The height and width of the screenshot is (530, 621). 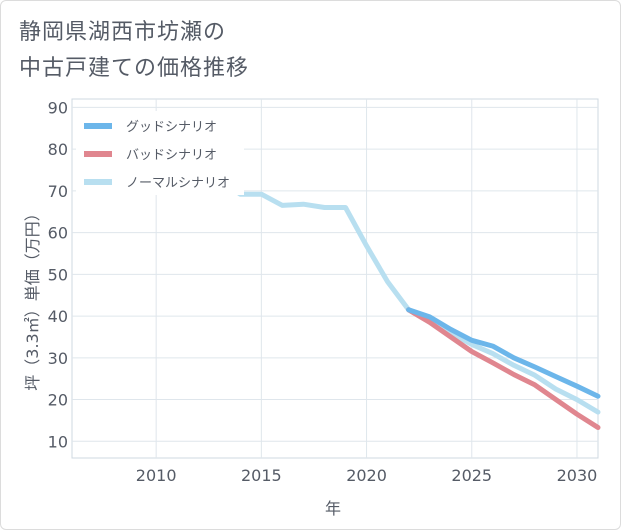 I want to click on y-tick-label: 40, so click(x=58, y=316).